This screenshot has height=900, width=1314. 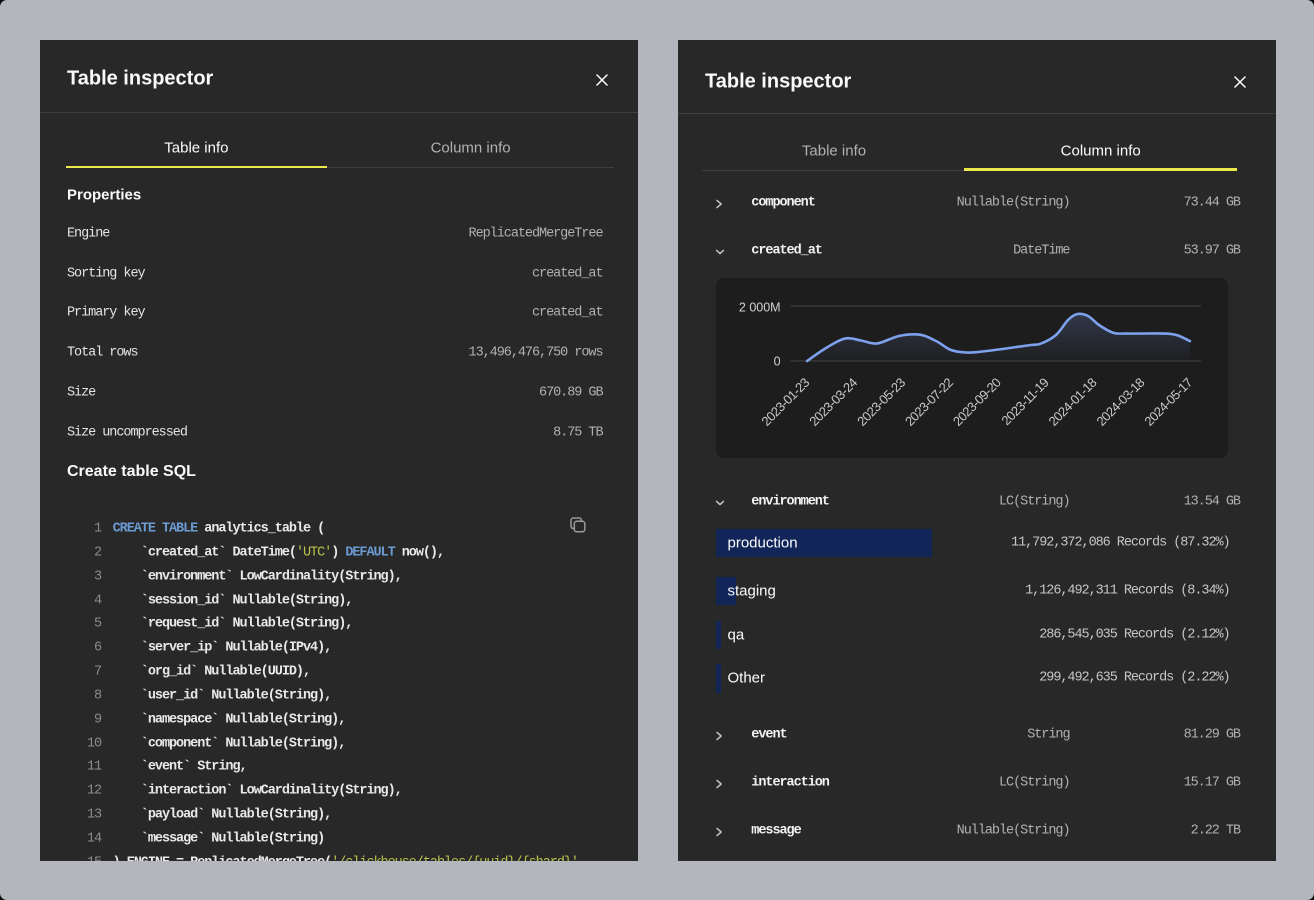 What do you see at coordinates (977, 402) in the screenshot?
I see `svg-text: 2023-09-20` at bounding box center [977, 402].